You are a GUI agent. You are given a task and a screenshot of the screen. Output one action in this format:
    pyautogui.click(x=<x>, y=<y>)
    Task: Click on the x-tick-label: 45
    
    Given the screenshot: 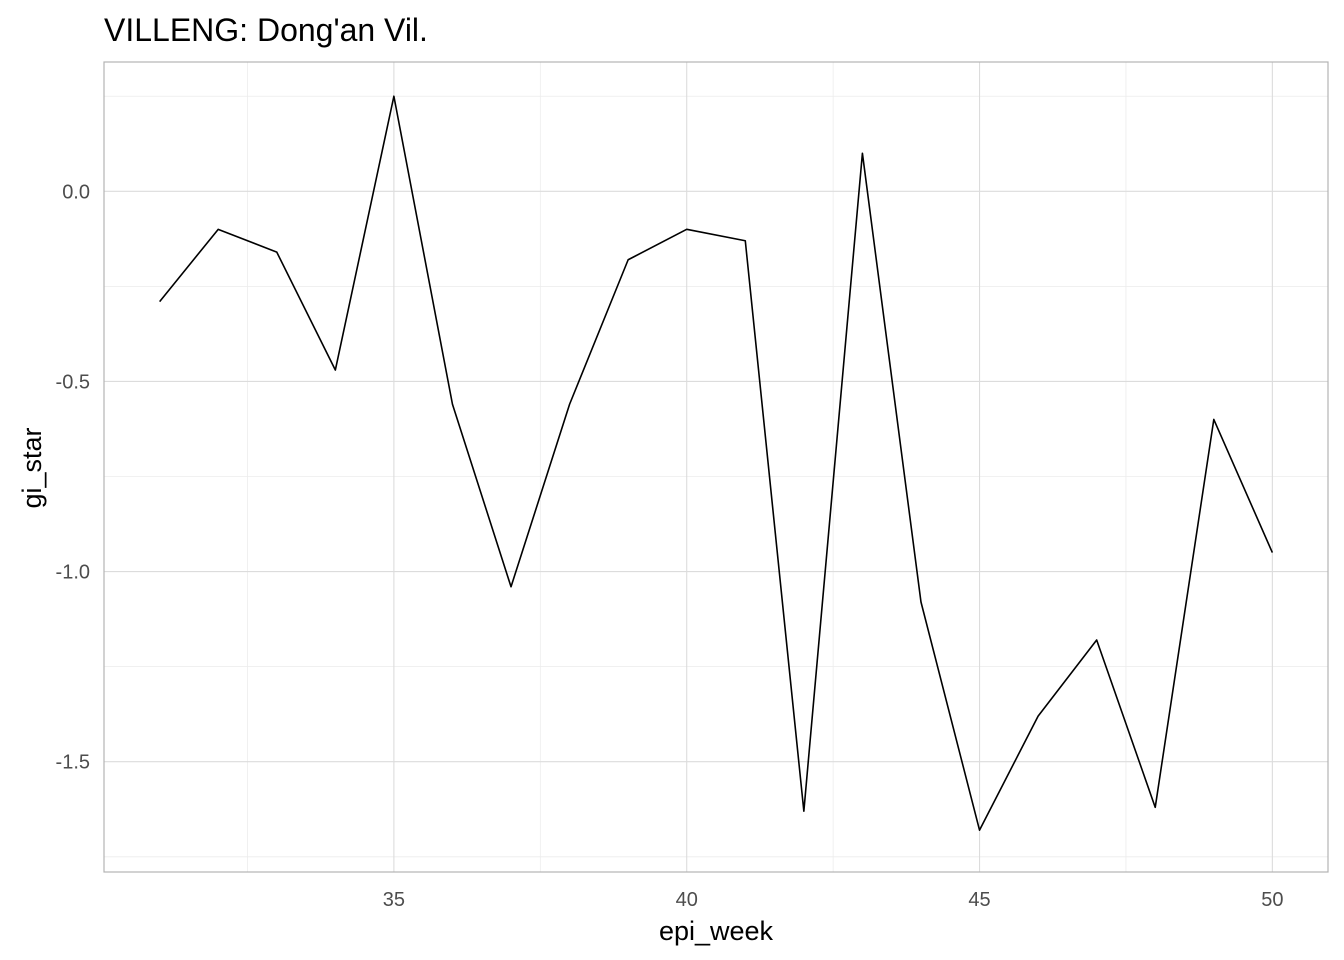 What is the action you would take?
    pyautogui.click(x=979, y=900)
    